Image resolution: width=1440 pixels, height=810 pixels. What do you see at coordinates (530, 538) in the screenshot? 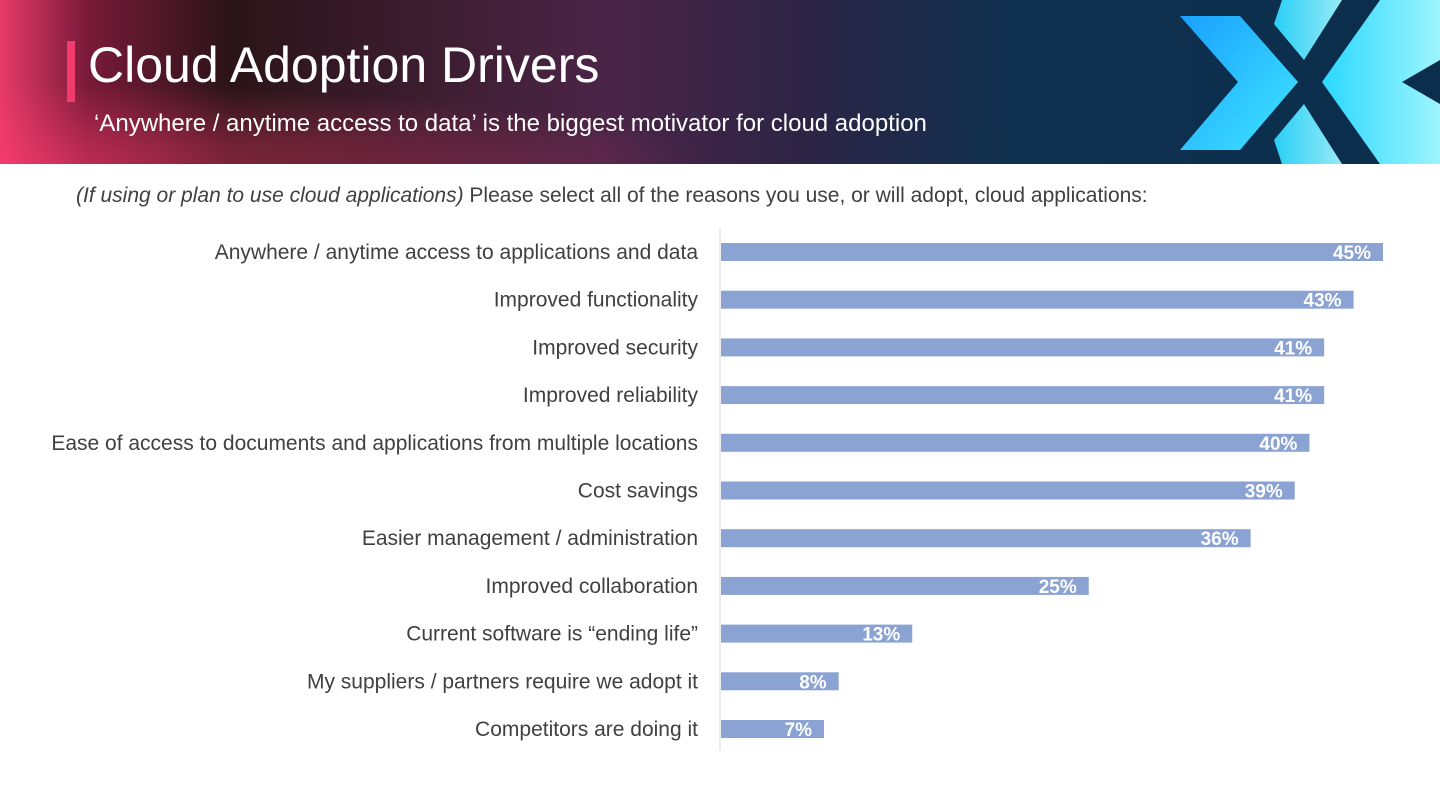
I see `category-label: Easier management / administration` at bounding box center [530, 538].